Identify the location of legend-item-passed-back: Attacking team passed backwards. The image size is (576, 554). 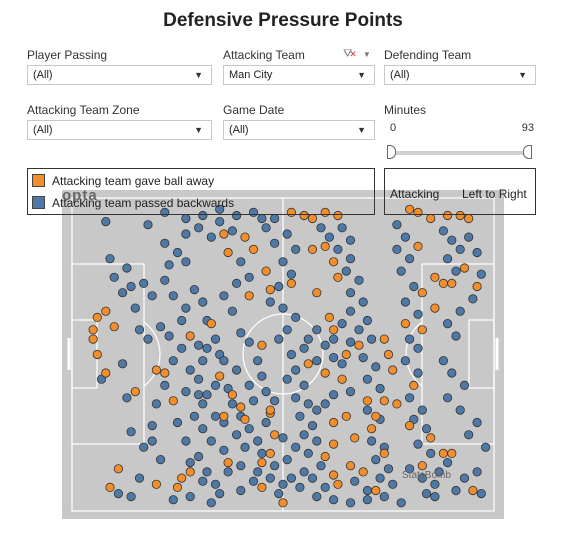
(133, 203).